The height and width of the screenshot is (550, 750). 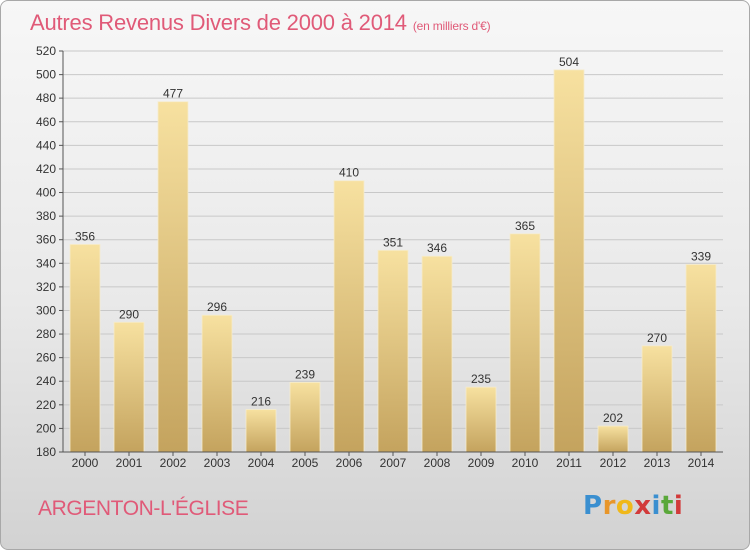 I want to click on x-tick-label: 2002, so click(x=173, y=463).